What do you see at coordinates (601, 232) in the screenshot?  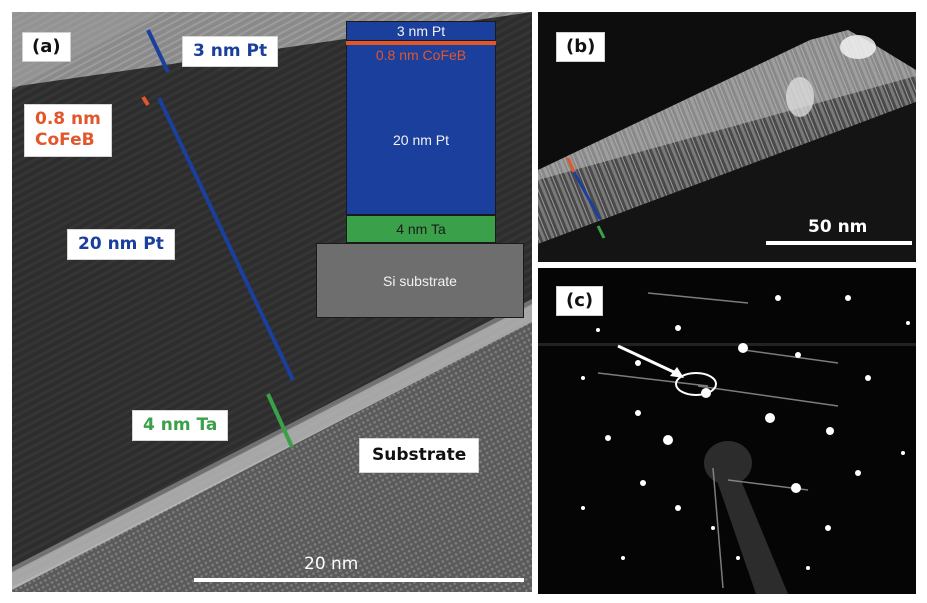 I see `b-ta-marker` at bounding box center [601, 232].